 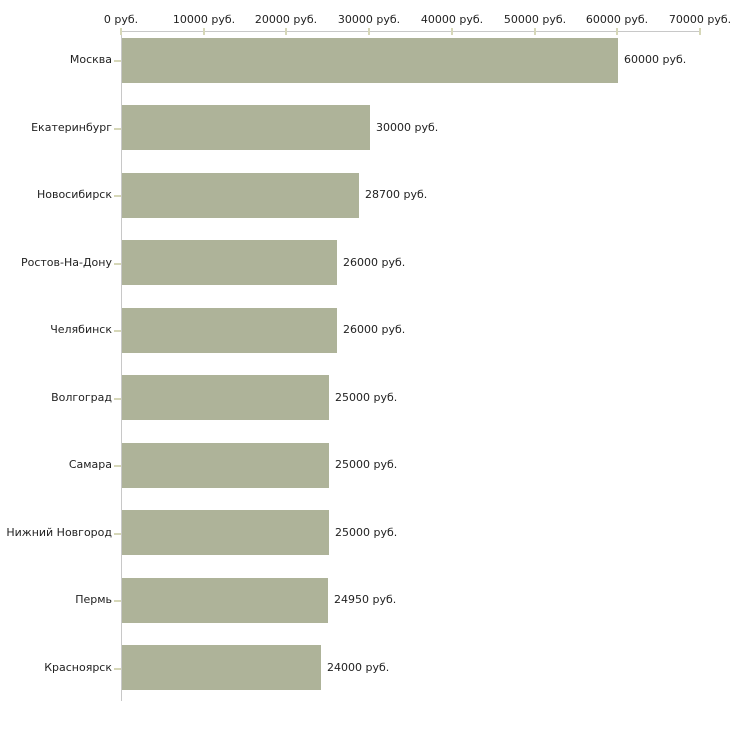 I want to click on x-axis-line, so click(x=410, y=31).